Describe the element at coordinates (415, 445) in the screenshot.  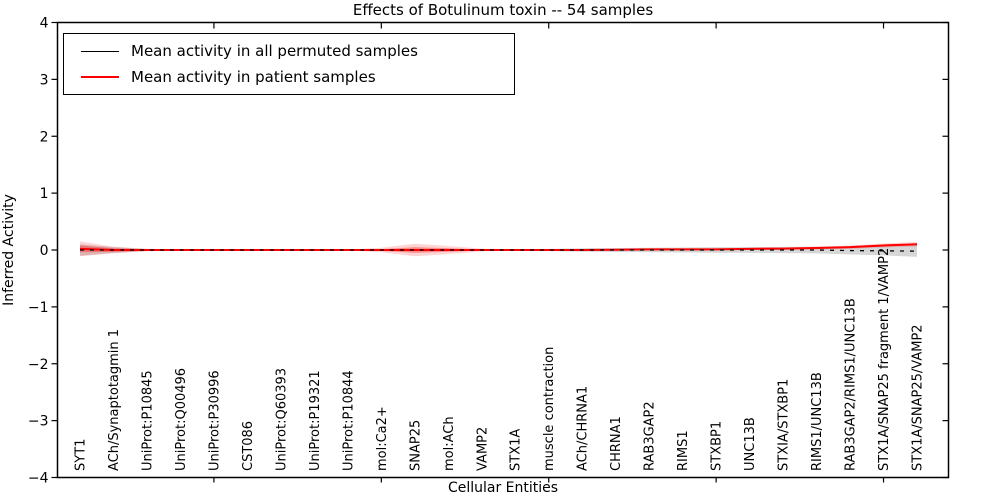
I see `x-category-label: SNAP25` at that location.